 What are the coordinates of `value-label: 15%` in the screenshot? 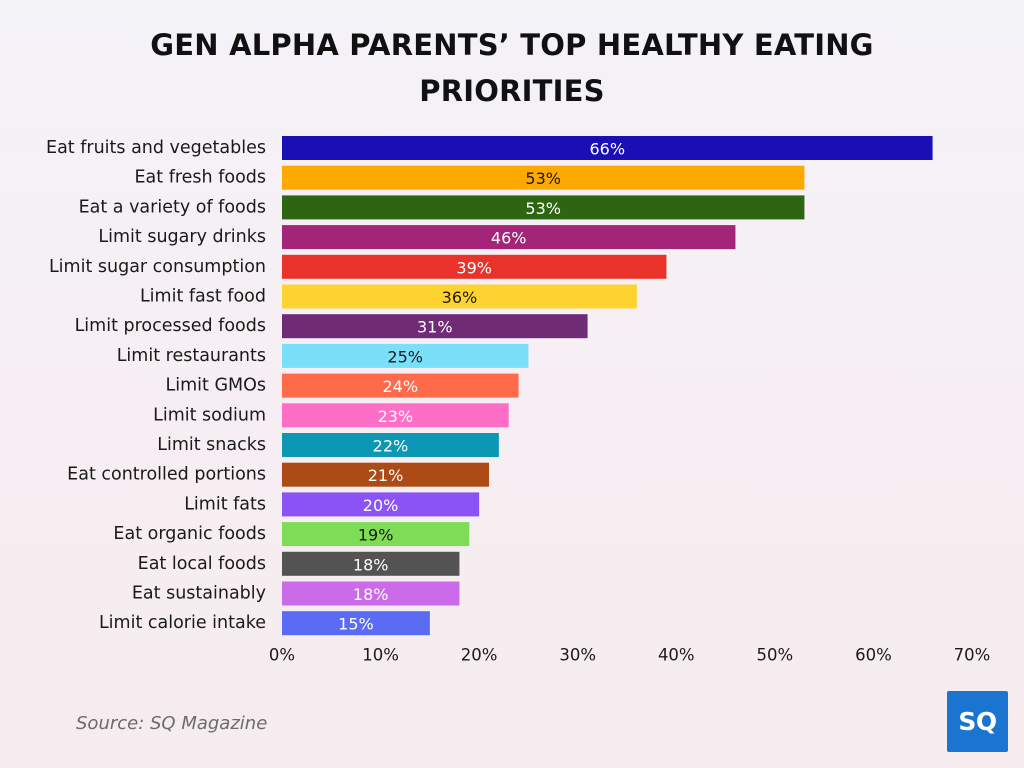 It's located at (356, 624).